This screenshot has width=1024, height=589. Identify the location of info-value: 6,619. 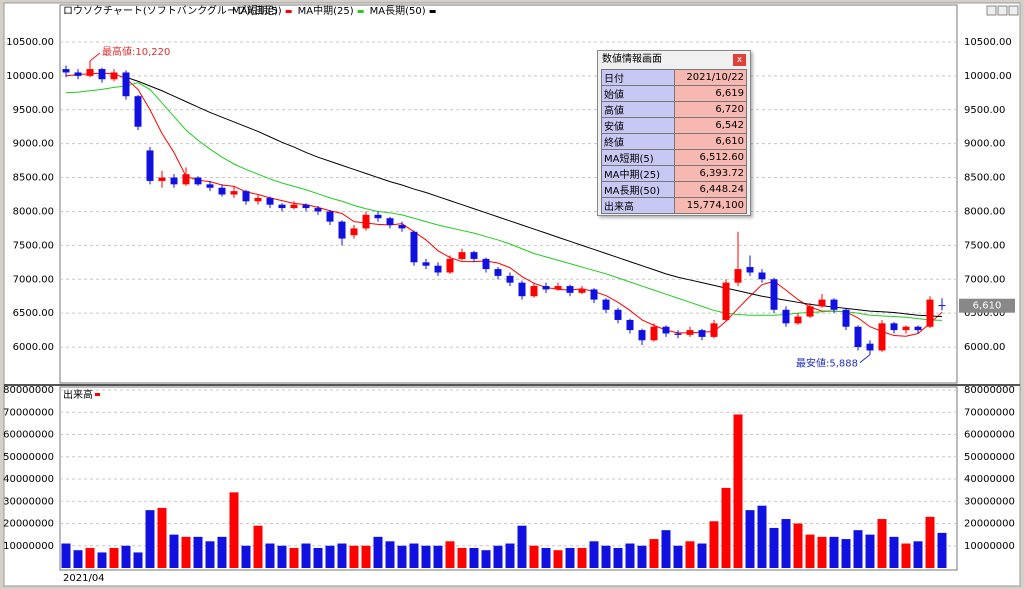
(710, 93).